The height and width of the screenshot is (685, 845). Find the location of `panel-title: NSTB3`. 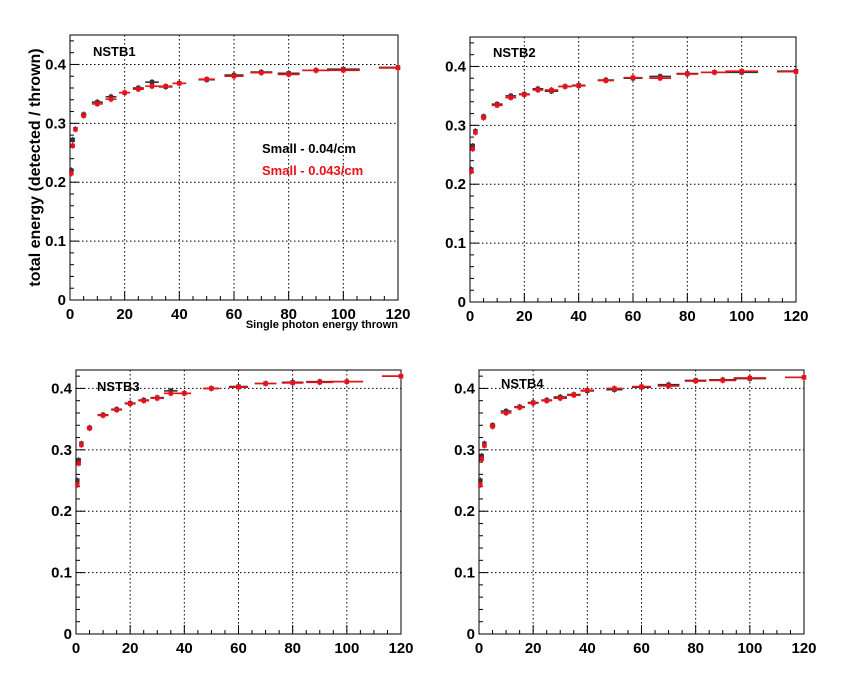

panel-title: NSTB3 is located at coordinates (118, 386).